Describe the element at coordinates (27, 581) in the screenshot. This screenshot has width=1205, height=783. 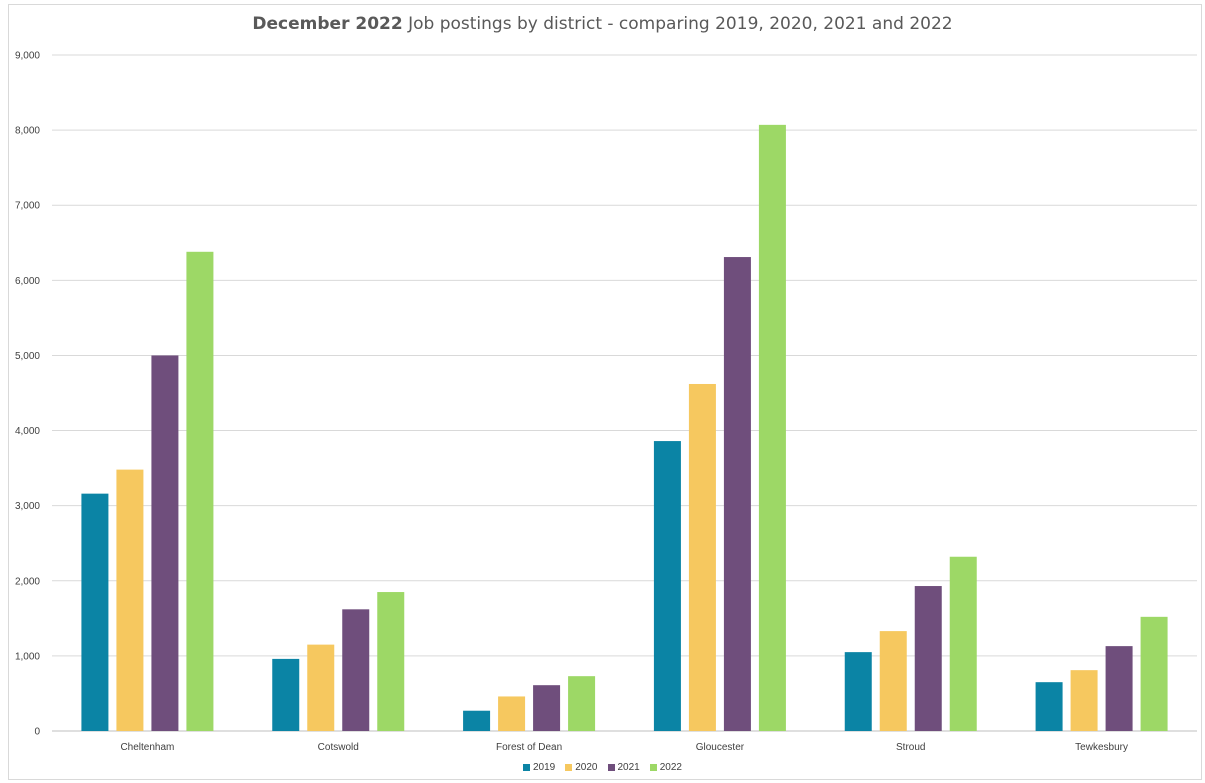
I see `y-tick-label: 2,000` at that location.